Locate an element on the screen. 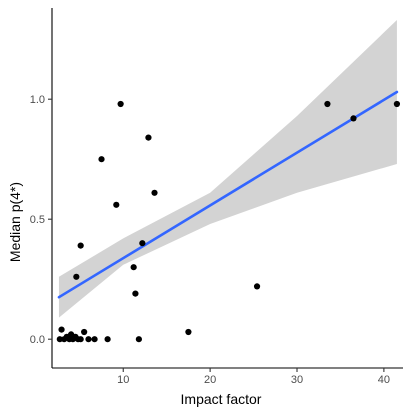 The height and width of the screenshot is (415, 415). y-tick-label: 1.0 is located at coordinates (37, 100).